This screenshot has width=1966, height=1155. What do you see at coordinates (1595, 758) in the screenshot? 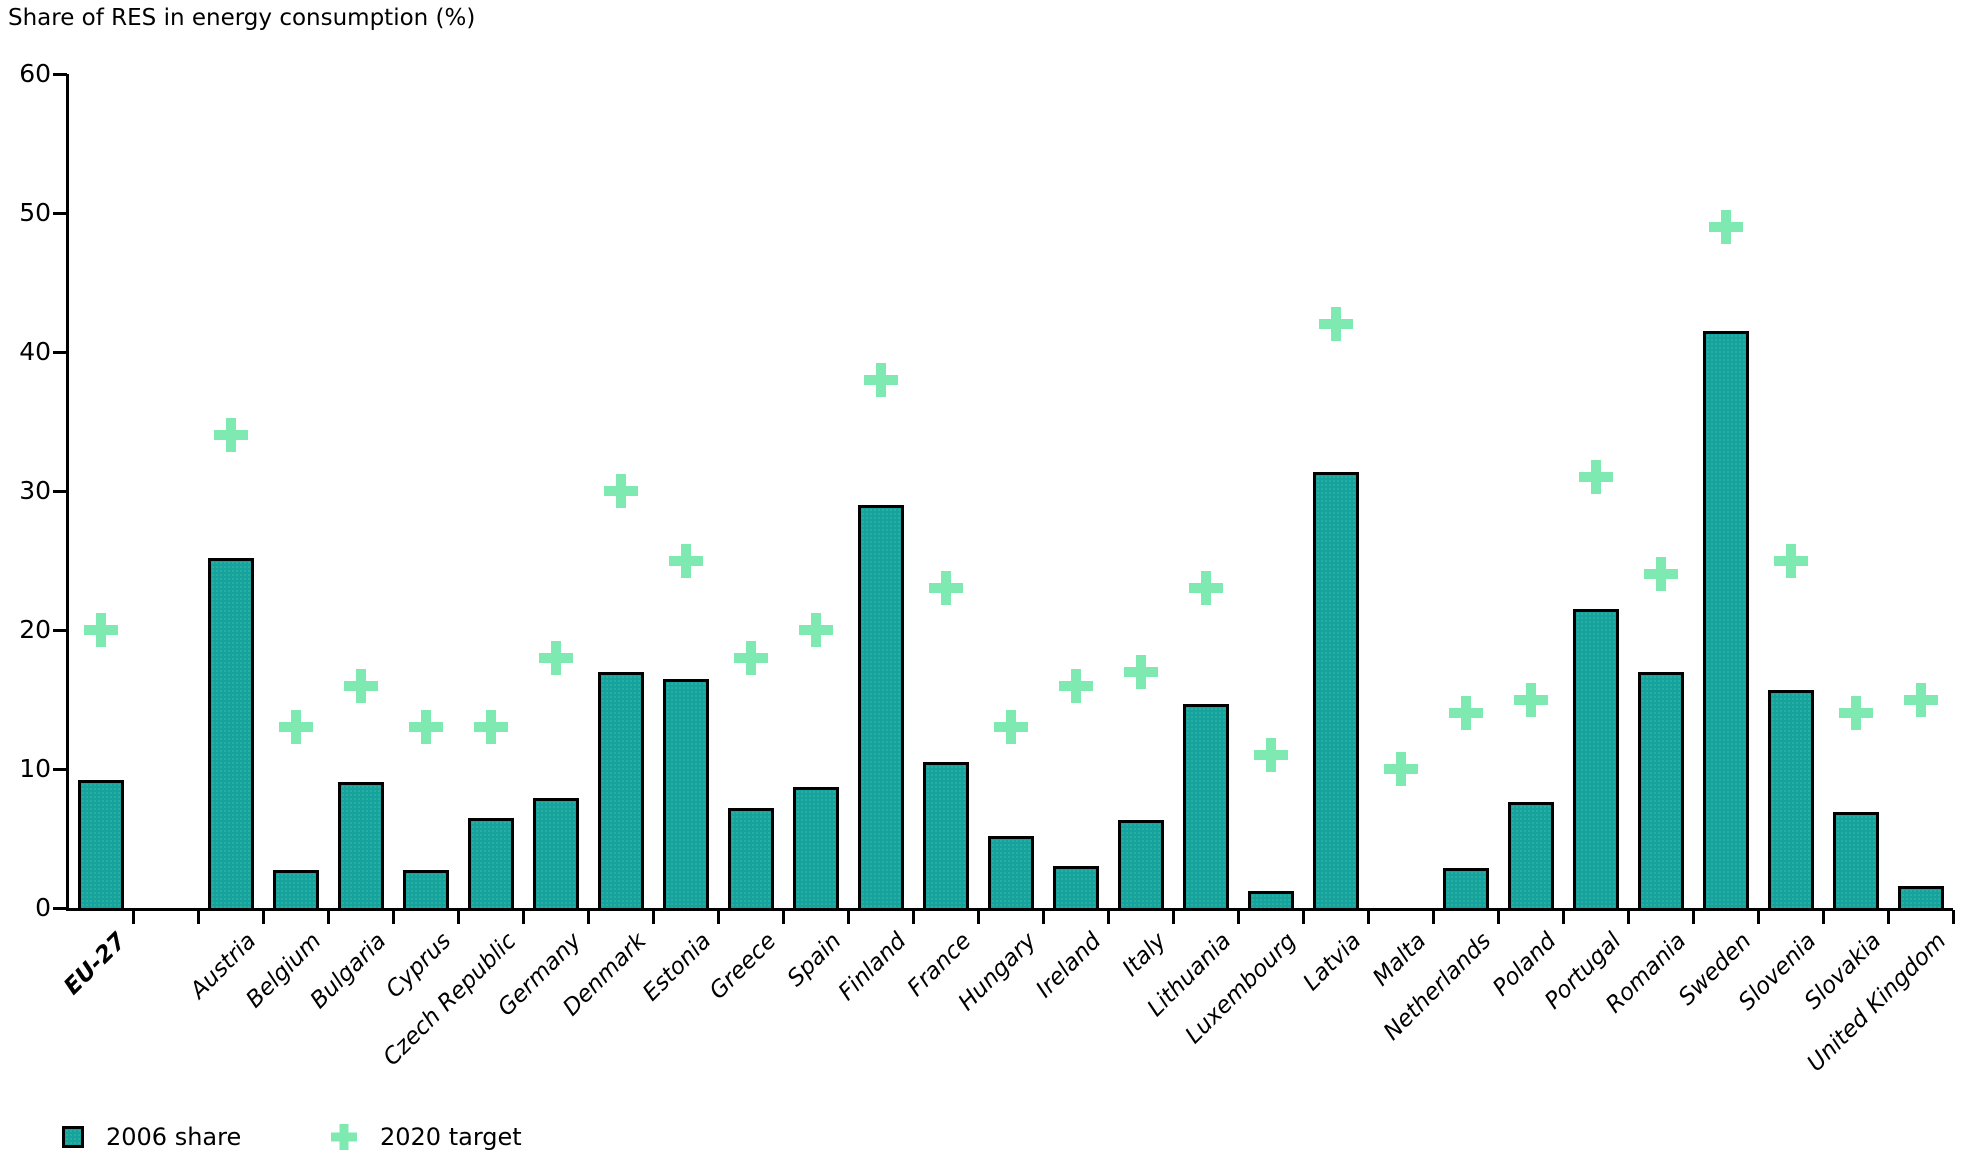
I see `bar-portugal` at bounding box center [1595, 758].